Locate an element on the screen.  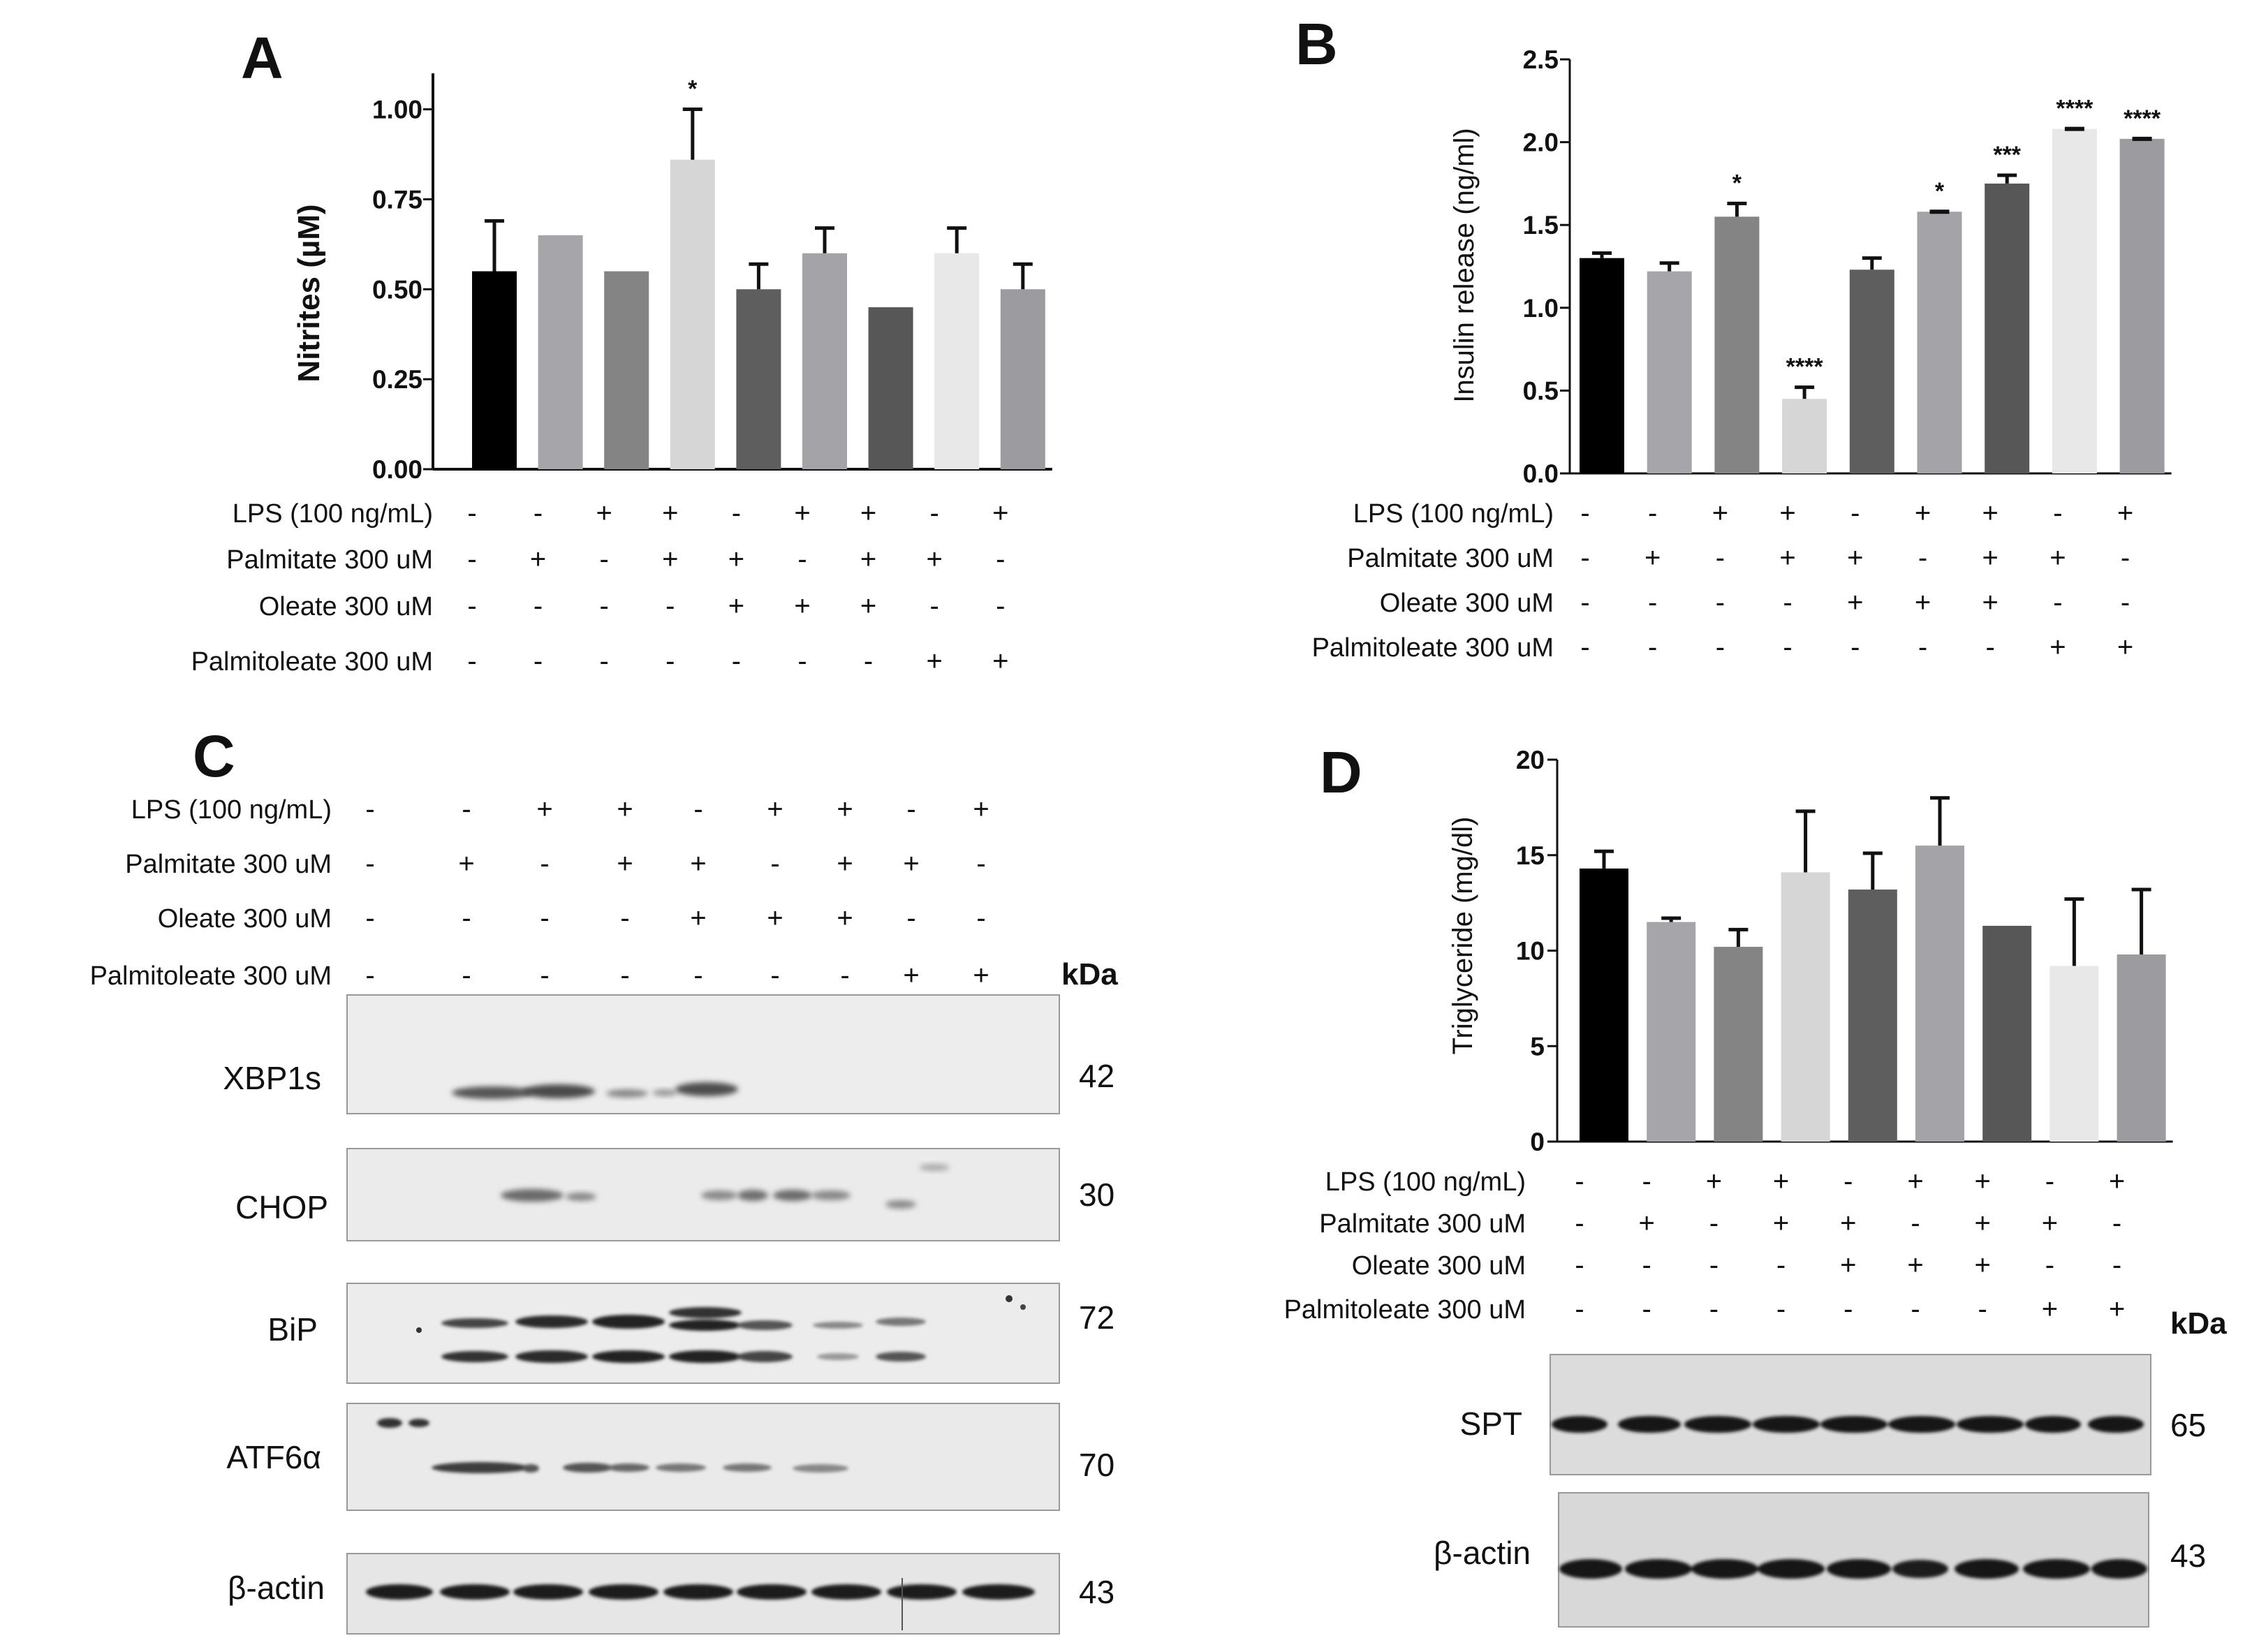
blot-label-bip: BiP is located at coordinates (292, 1329).